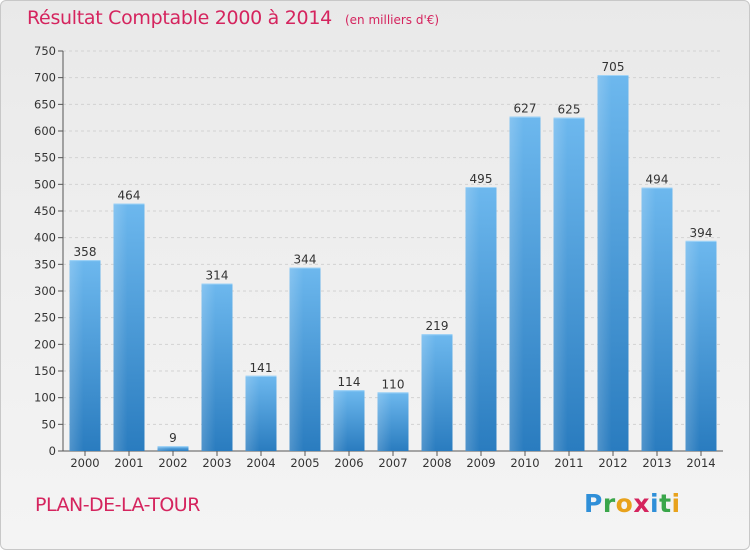 This screenshot has height=550, width=750. I want to click on y-tick-label: 750, so click(45, 51).